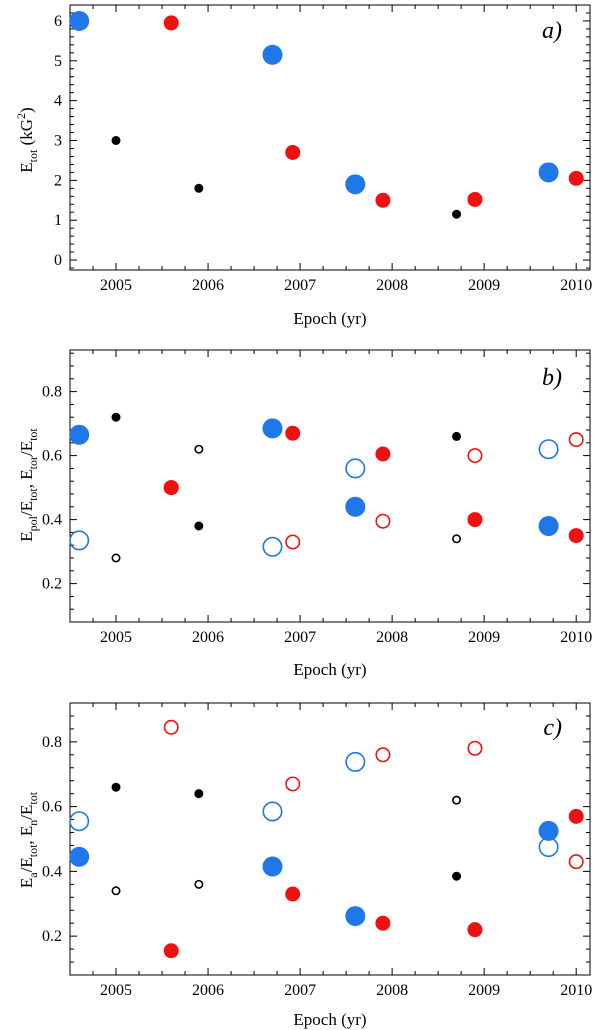  I want to click on y-tick-label: 3, so click(58, 140).